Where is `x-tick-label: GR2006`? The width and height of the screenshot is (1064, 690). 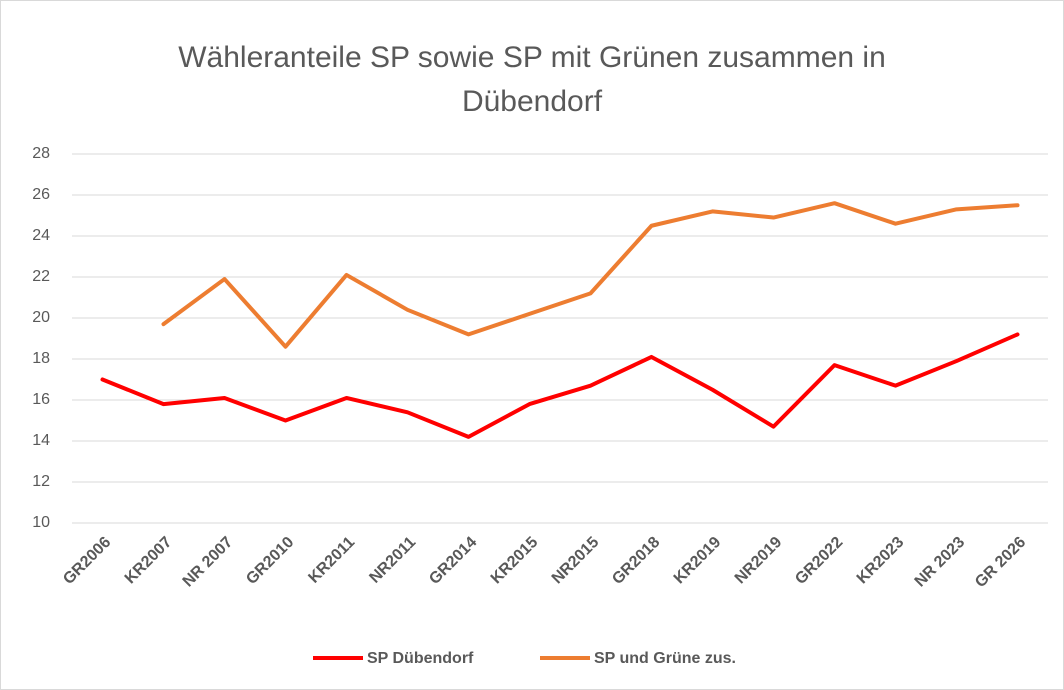
x-tick-label: GR2006 is located at coordinates (87, 561).